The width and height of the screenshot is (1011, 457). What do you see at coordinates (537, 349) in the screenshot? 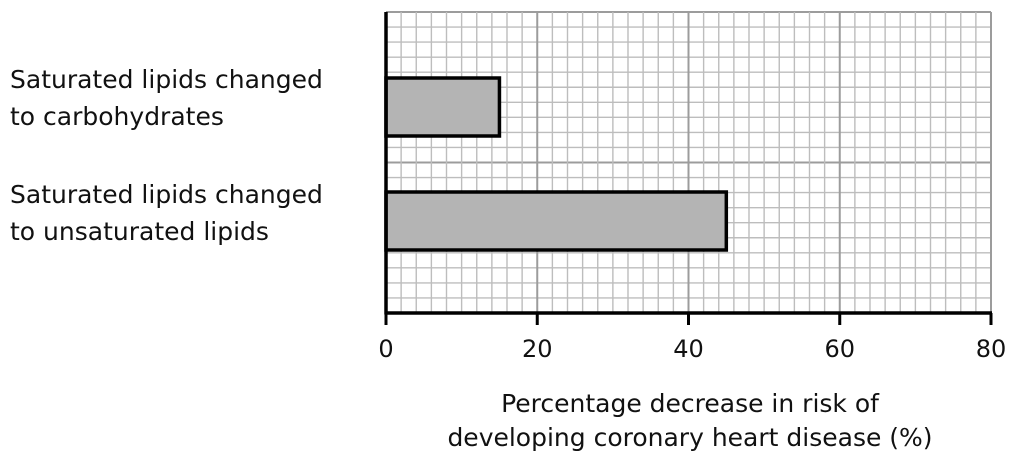
I see `x-tick-label: 20` at bounding box center [537, 349].